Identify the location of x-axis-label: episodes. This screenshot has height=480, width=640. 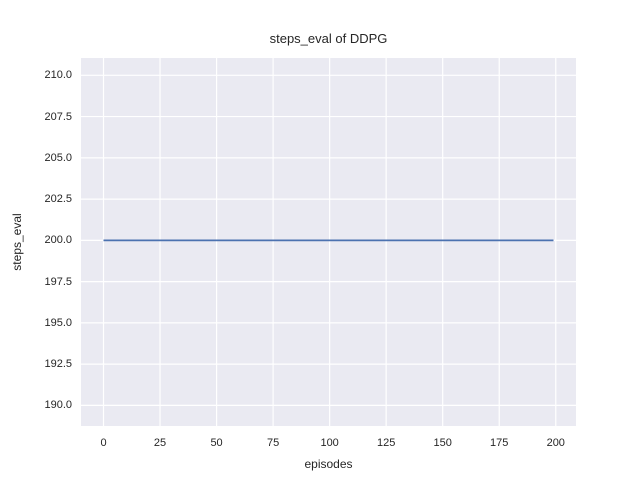
(328, 464).